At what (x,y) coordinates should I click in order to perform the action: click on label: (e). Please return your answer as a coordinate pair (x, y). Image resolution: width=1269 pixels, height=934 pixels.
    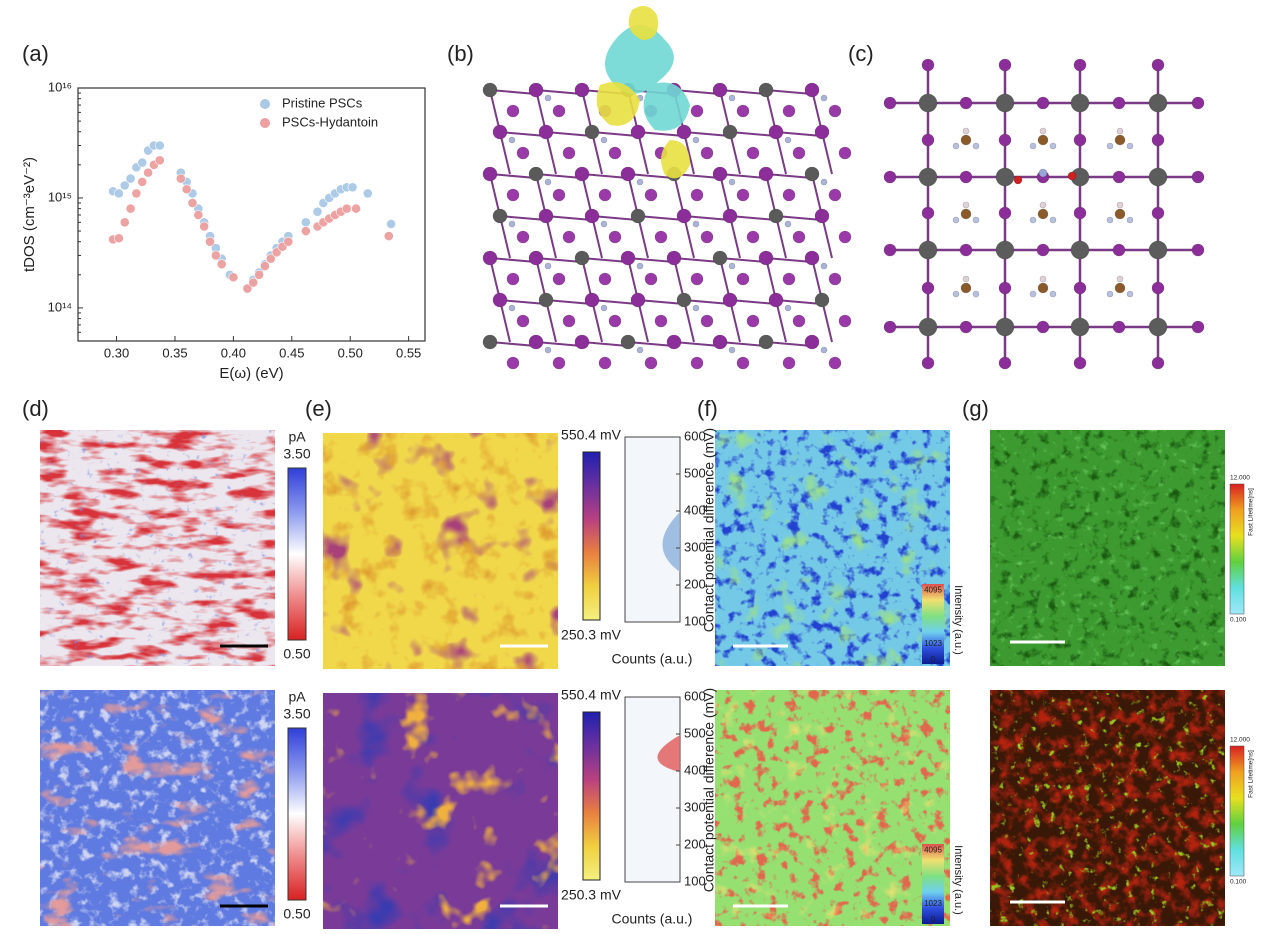
    Looking at the image, I should click on (318, 408).